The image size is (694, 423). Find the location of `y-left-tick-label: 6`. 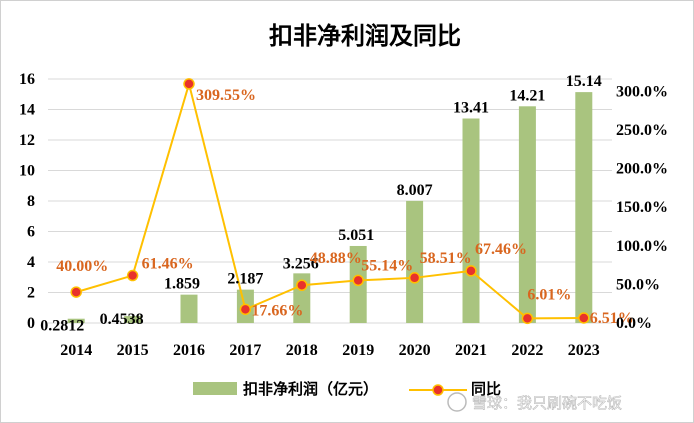

y-left-tick-label: 6 is located at coordinates (31, 232).